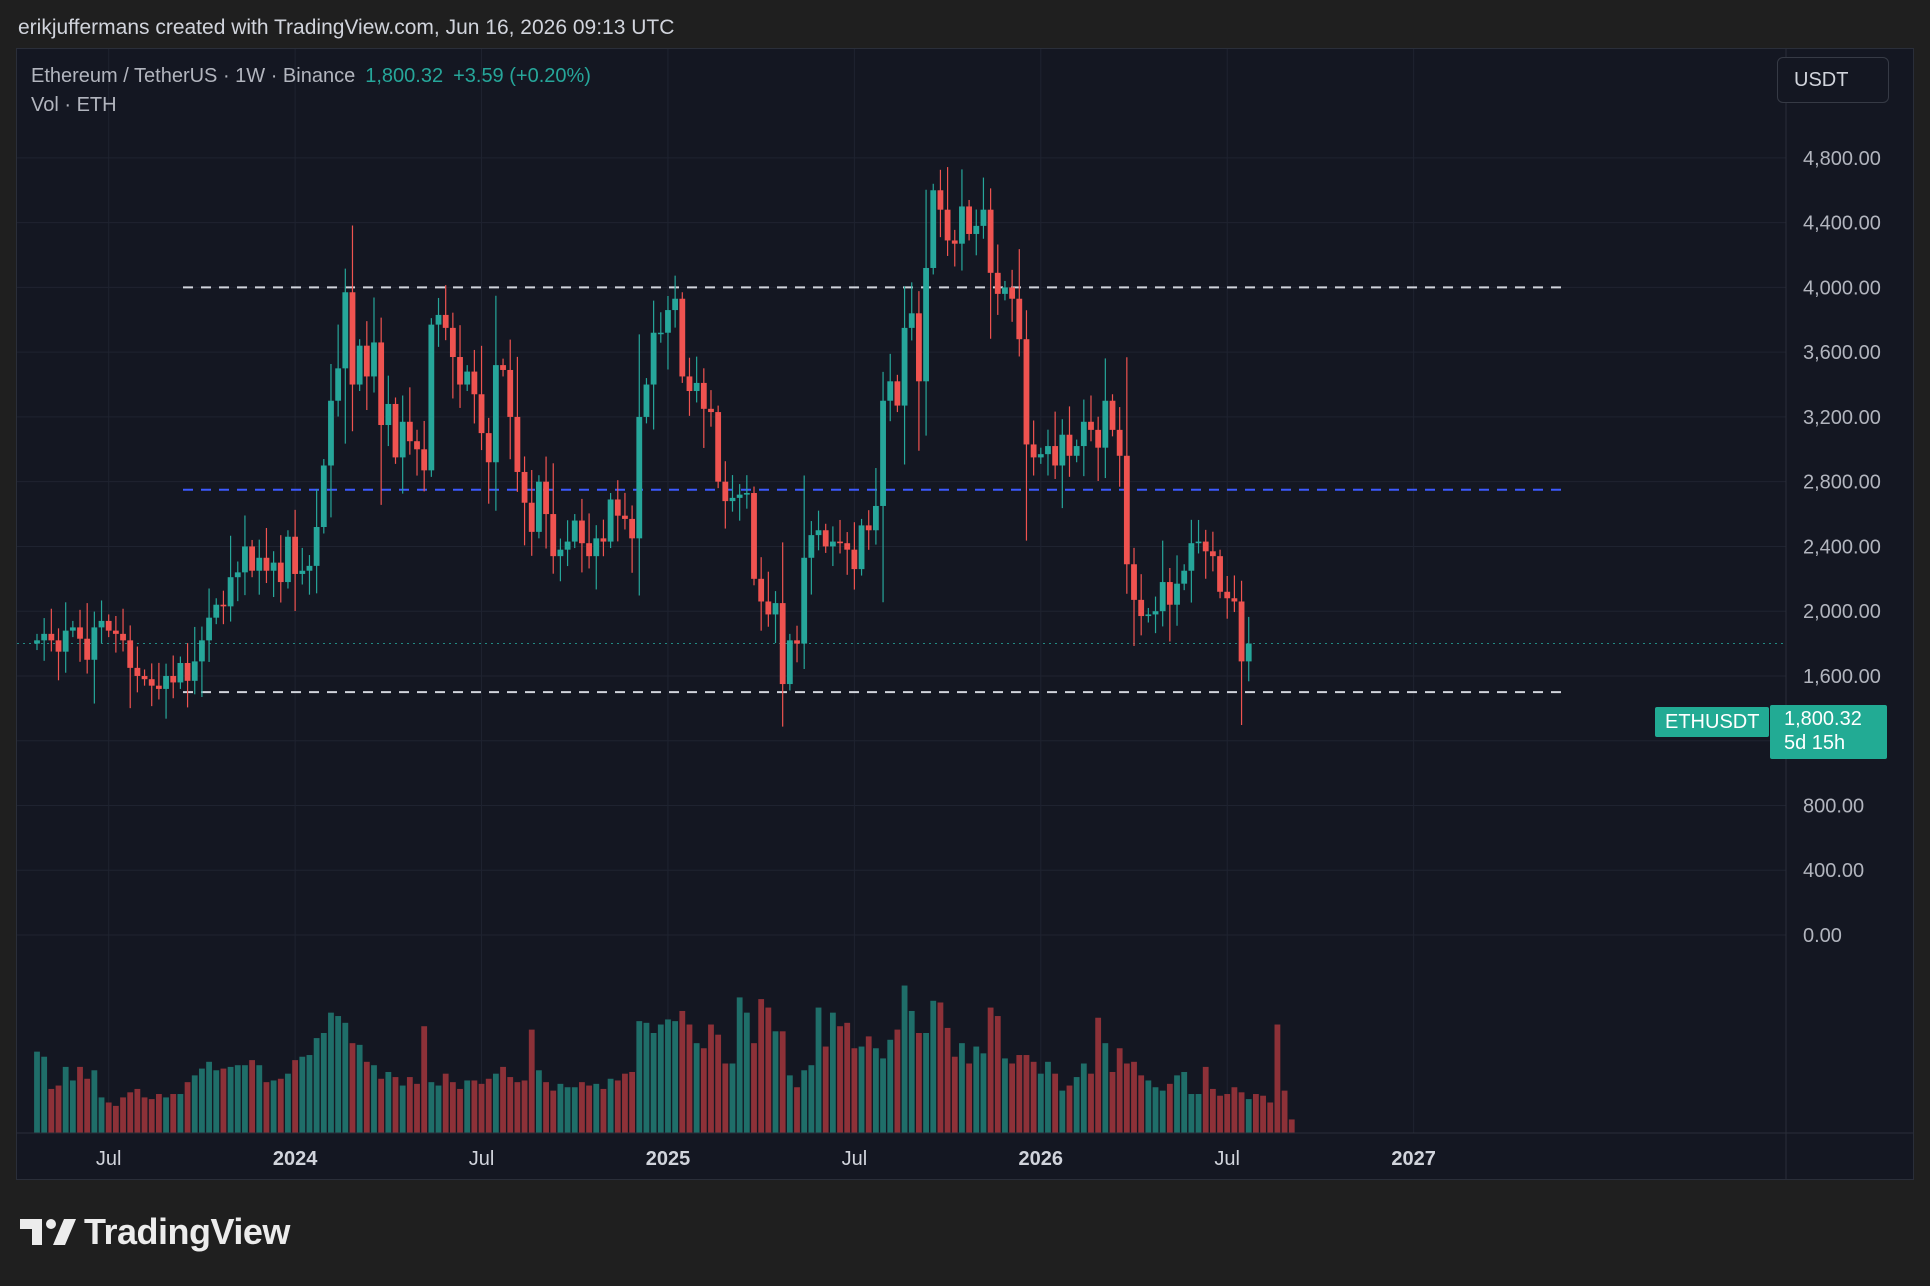 This screenshot has height=1286, width=1930. I want to click on tradingview-logo-icon, so click(48, 1232).